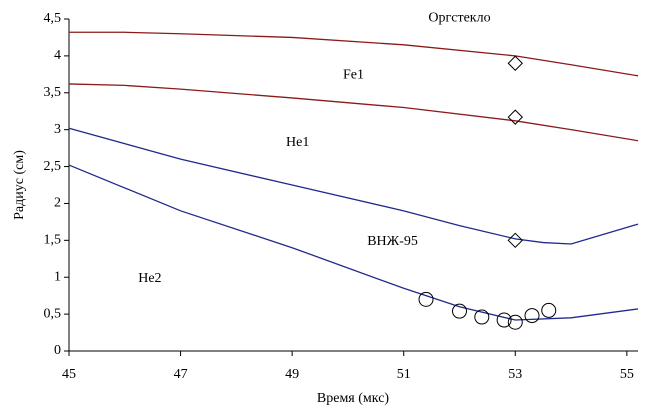 Image resolution: width=652 pixels, height=416 pixels. Describe the element at coordinates (515, 374) in the screenshot. I see `x-tick-label: 53` at that location.